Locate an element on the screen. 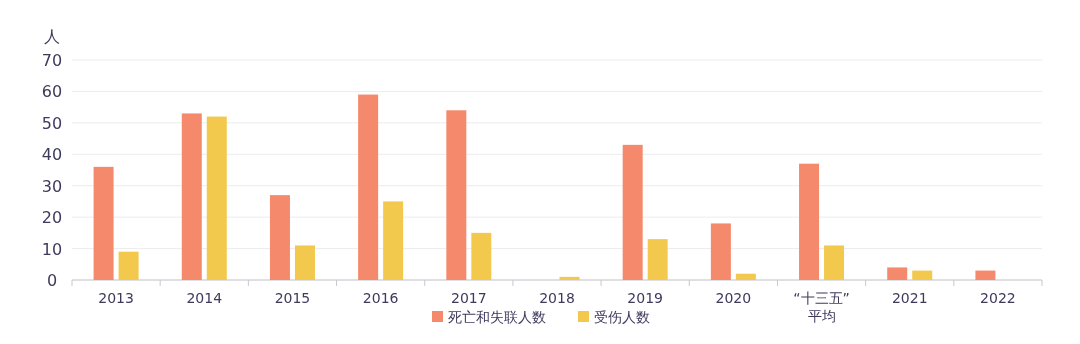  y-tick-label: 50 is located at coordinates (52, 123).